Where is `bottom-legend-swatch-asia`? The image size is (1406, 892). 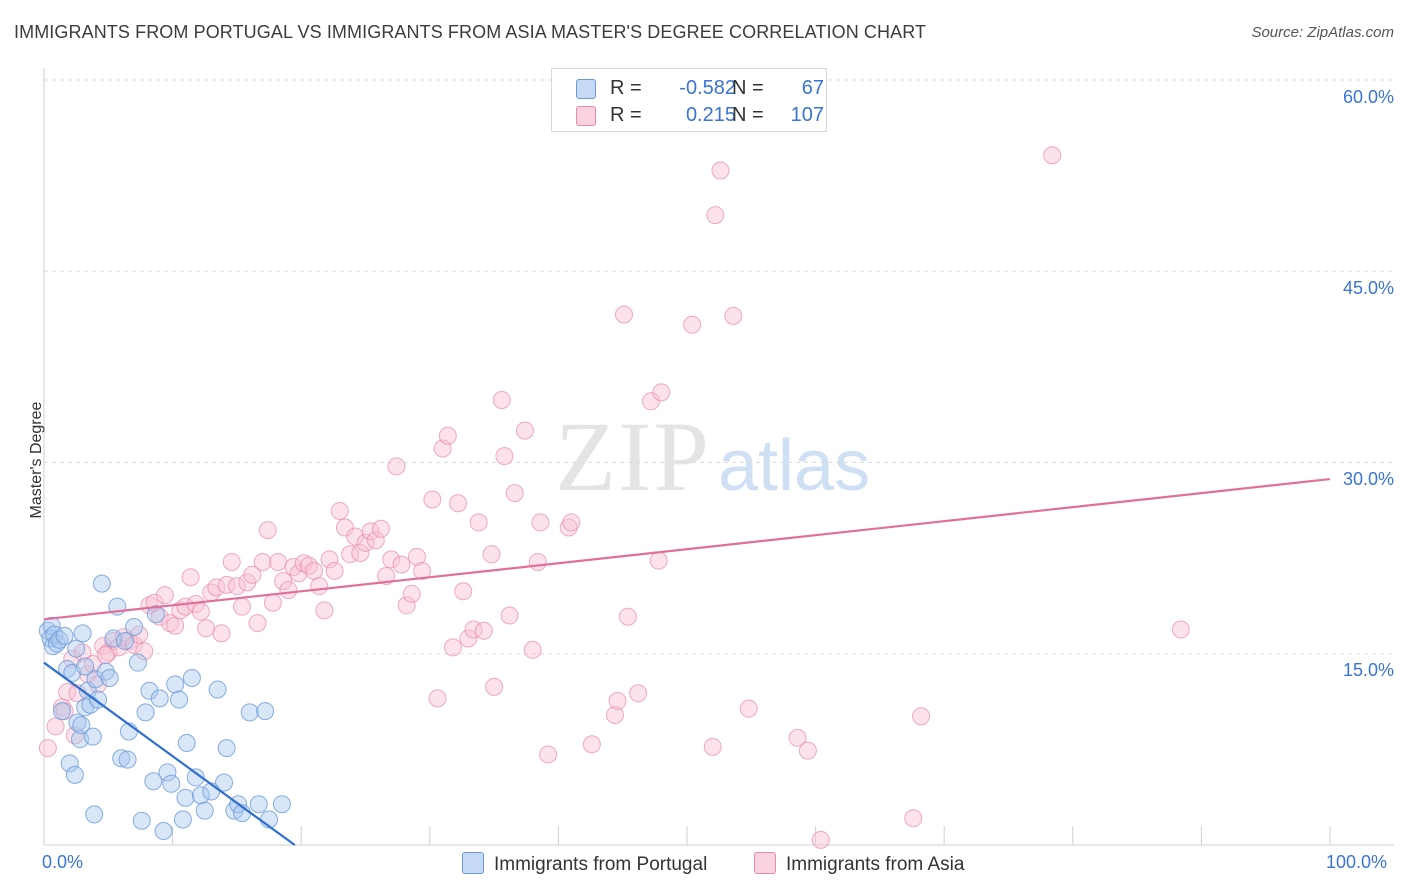 bottom-legend-swatch-asia is located at coordinates (765, 863).